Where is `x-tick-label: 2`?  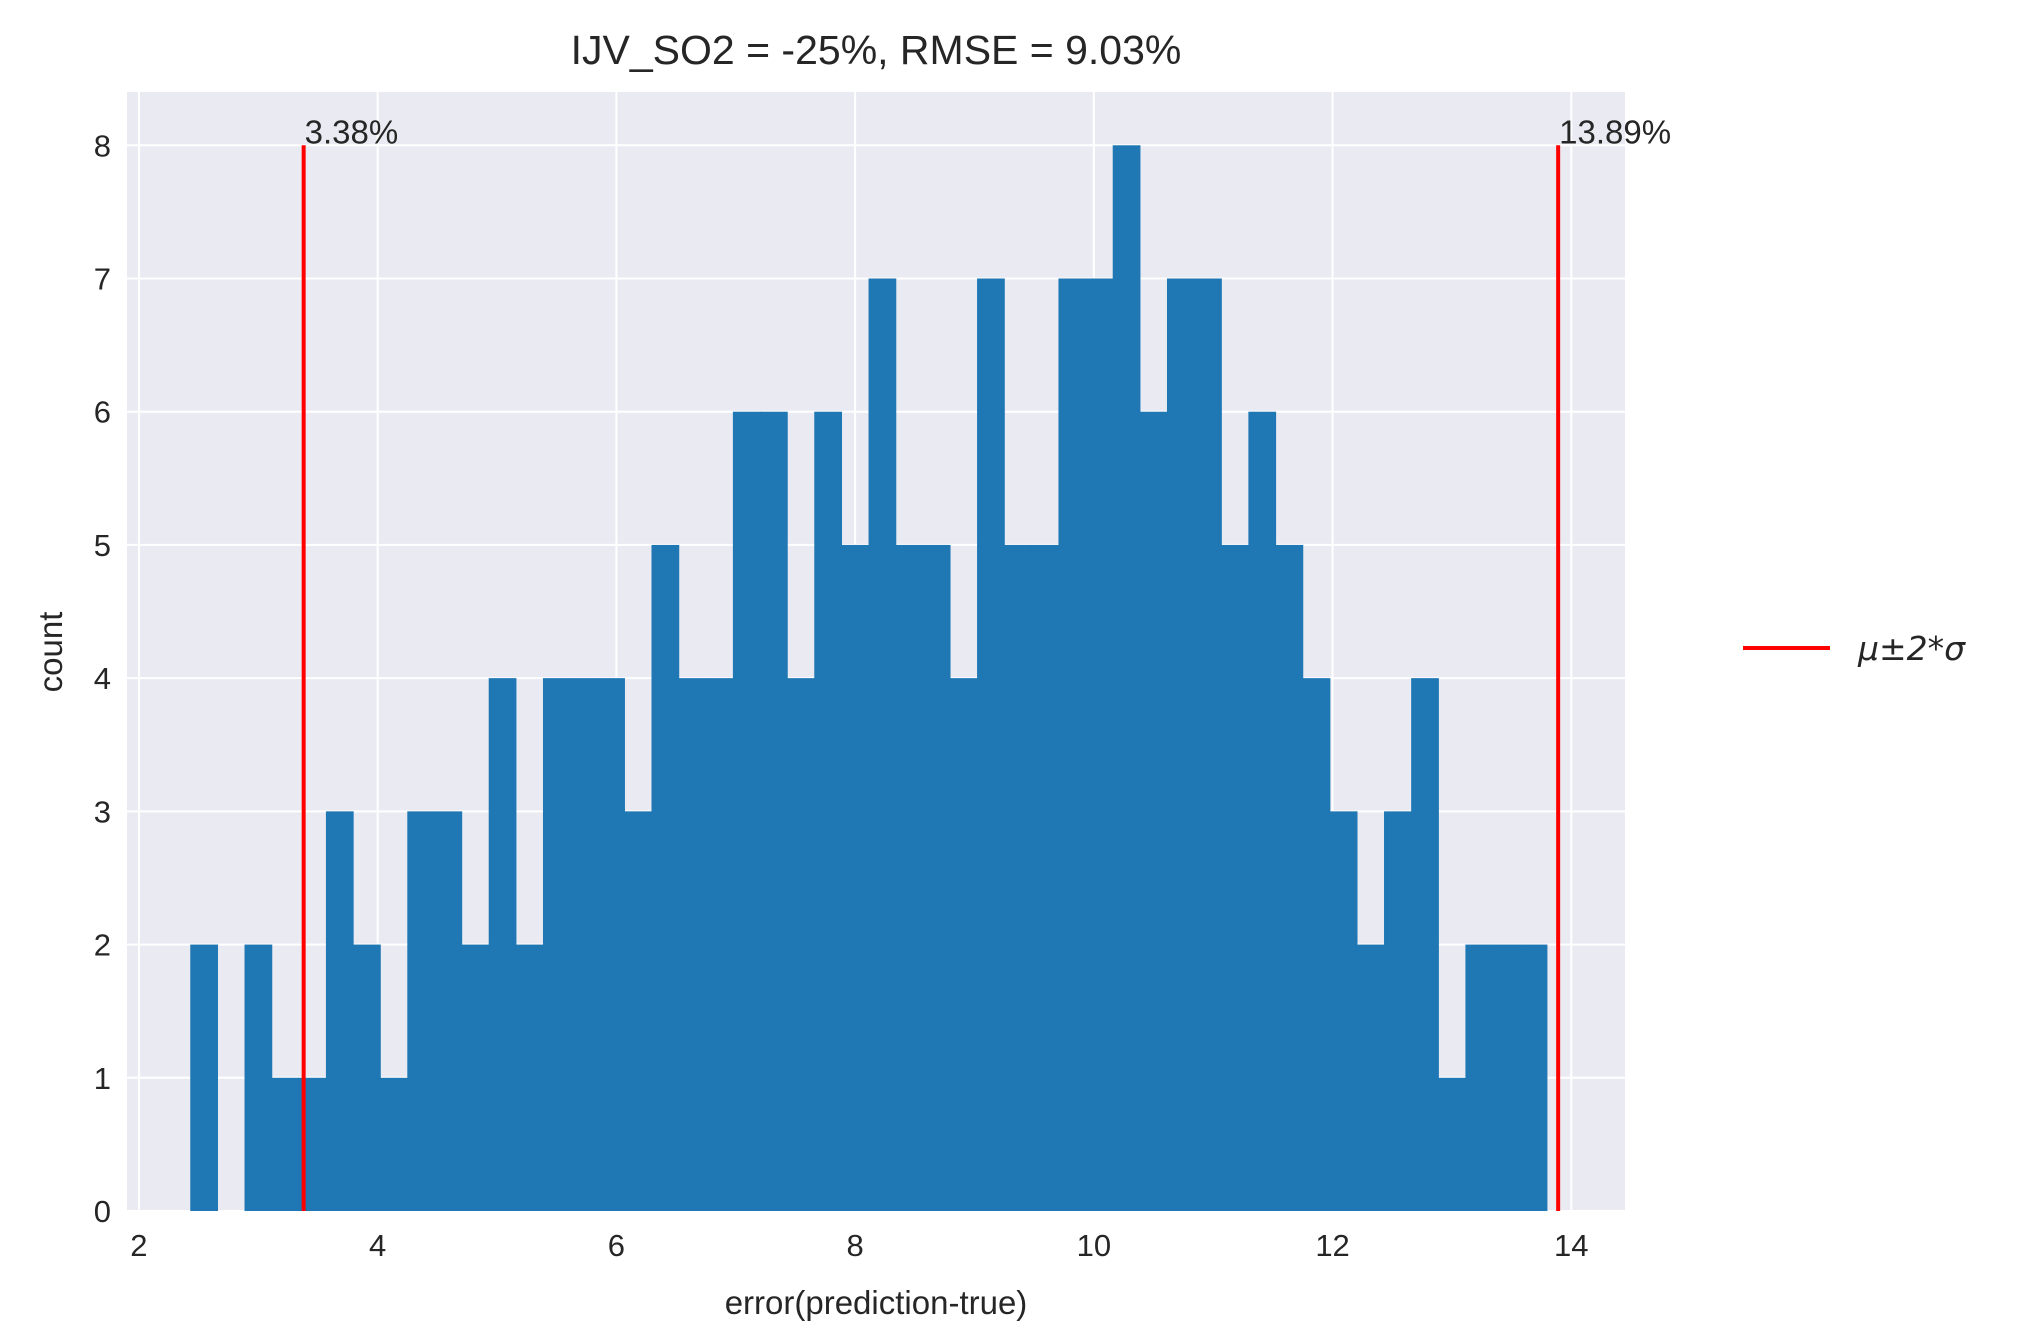 x-tick-label: 2 is located at coordinates (138, 1245).